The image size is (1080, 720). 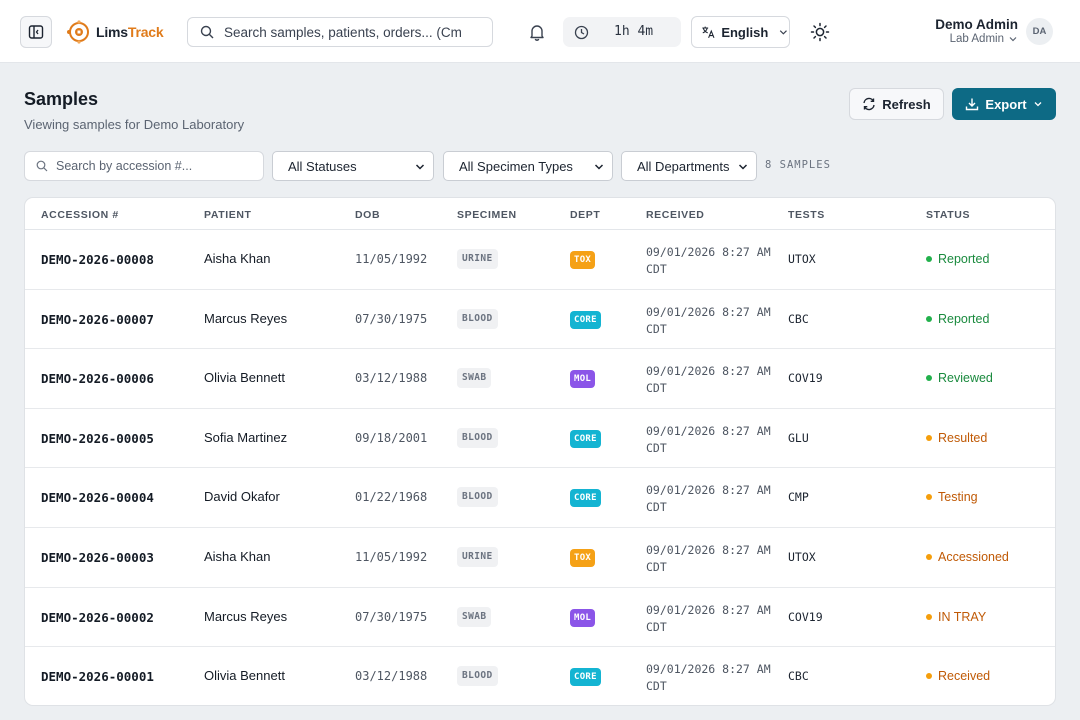 What do you see at coordinates (97, 617) in the screenshot?
I see `accession-number: DEMO-2026-00002` at bounding box center [97, 617].